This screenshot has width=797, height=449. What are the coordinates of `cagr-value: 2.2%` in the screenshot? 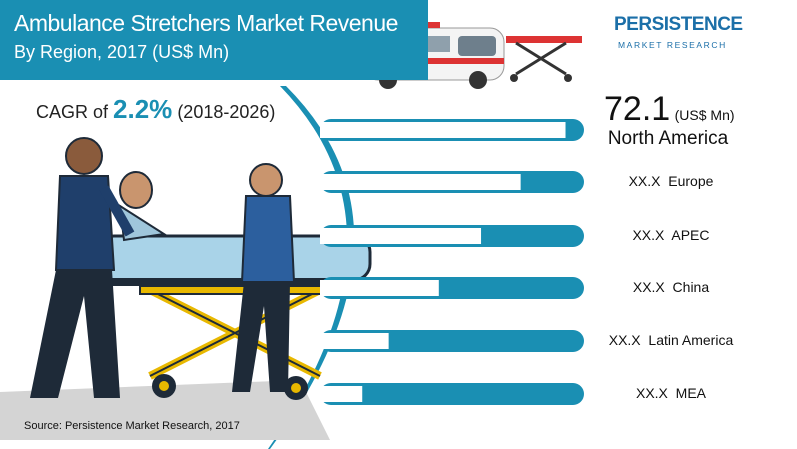 It's located at (143, 109).